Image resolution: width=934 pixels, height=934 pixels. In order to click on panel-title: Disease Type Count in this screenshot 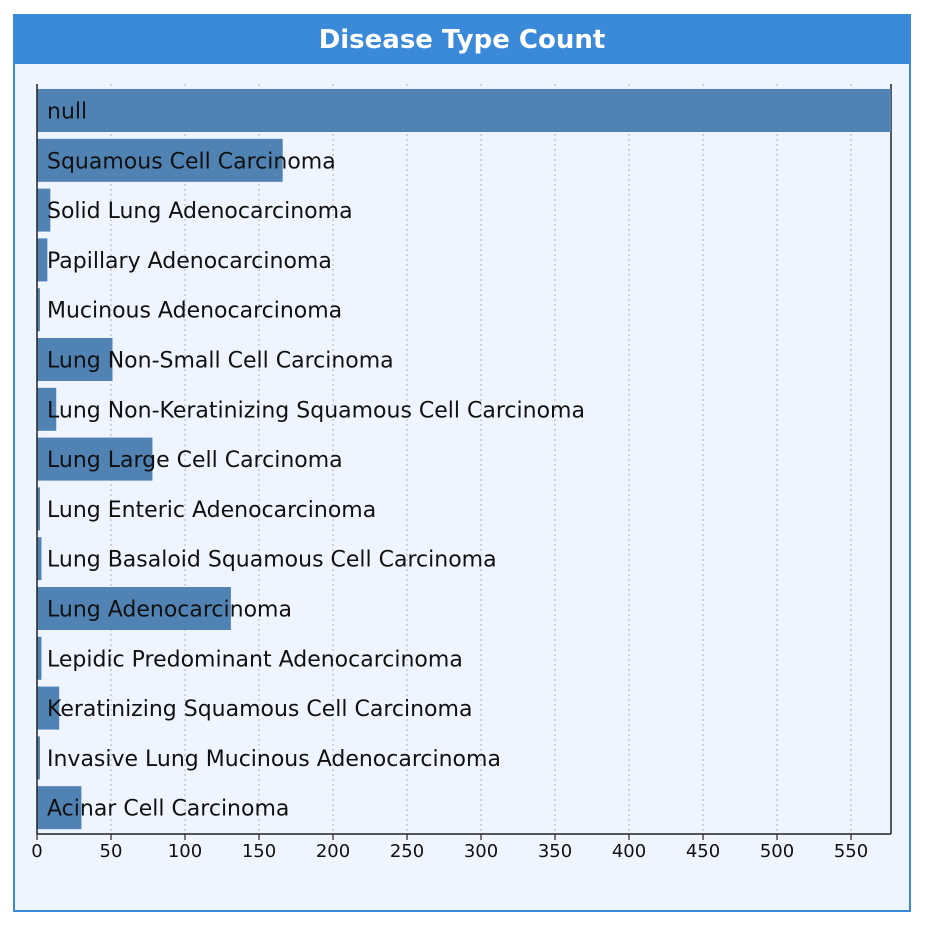, I will do `click(462, 40)`.